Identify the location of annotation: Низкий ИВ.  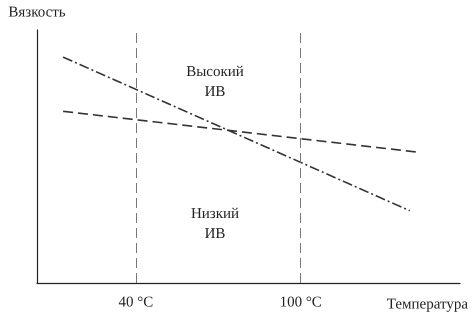
(215, 224).